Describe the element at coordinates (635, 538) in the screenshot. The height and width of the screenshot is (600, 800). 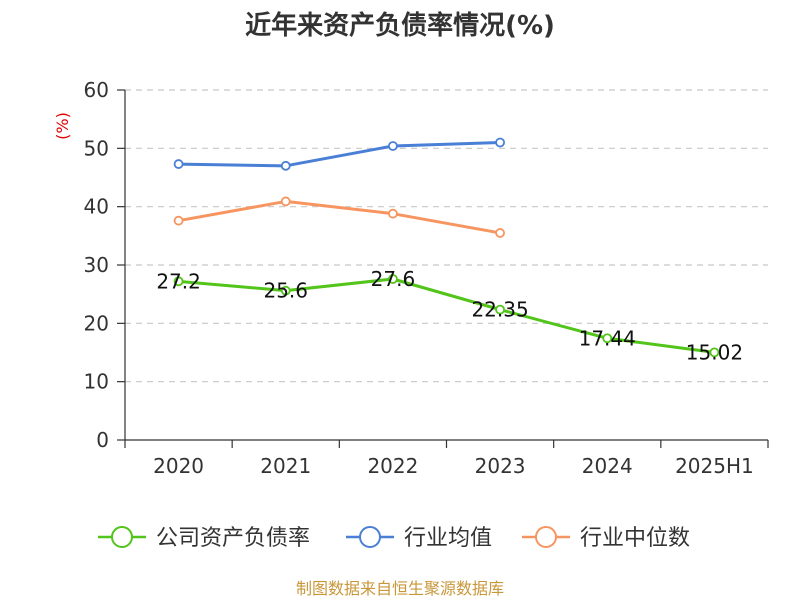
I see `legend-label: 行业中位数` at that location.